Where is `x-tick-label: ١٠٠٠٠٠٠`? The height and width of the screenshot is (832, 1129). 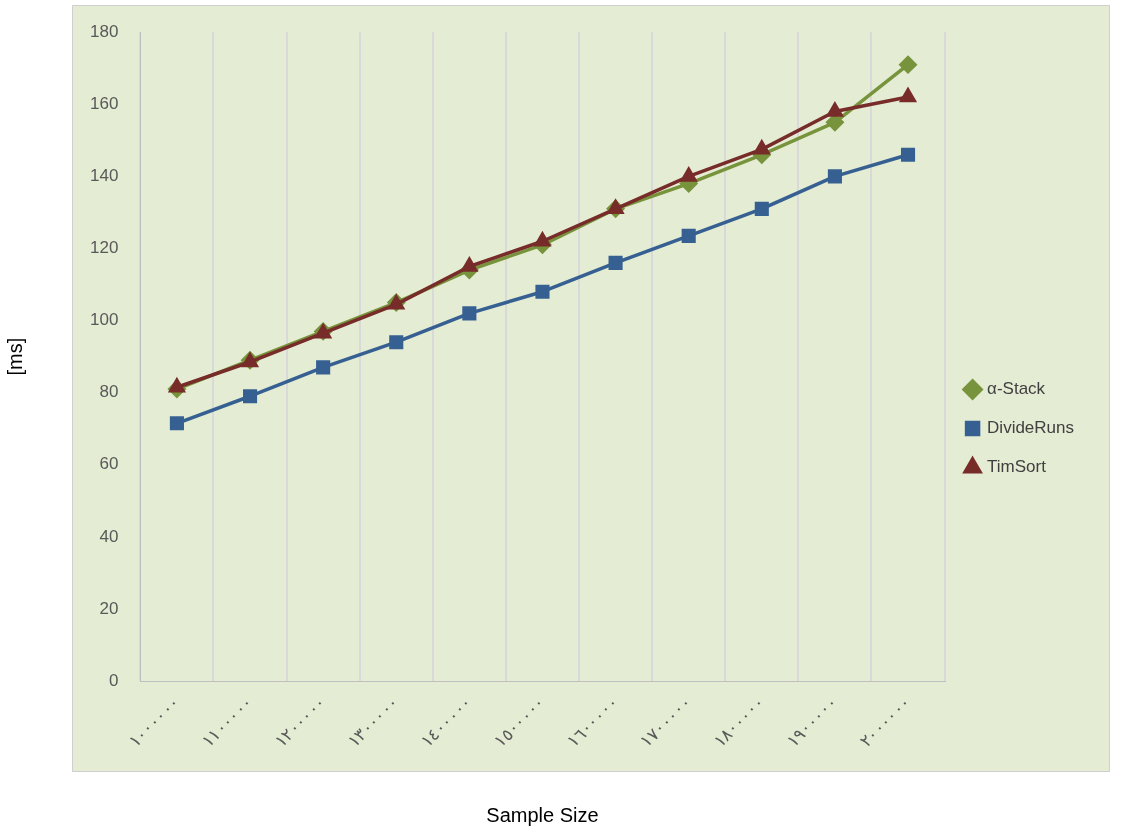
x-tick-label: ١٠٠٠٠٠٠ is located at coordinates (154, 721).